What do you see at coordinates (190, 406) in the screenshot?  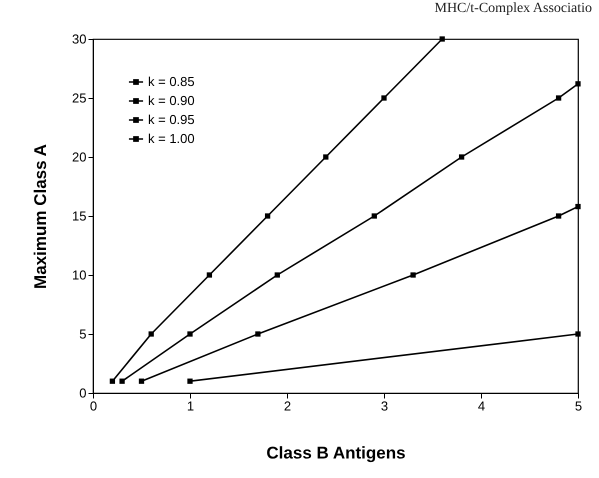 I see `x-tick-label: 1` at bounding box center [190, 406].